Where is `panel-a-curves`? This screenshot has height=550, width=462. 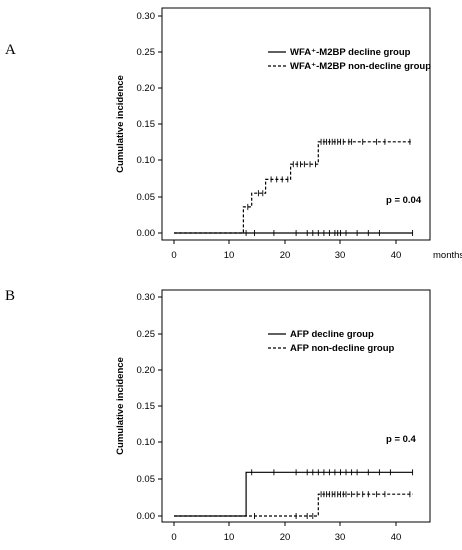 panel-a-curves is located at coordinates (294, 187).